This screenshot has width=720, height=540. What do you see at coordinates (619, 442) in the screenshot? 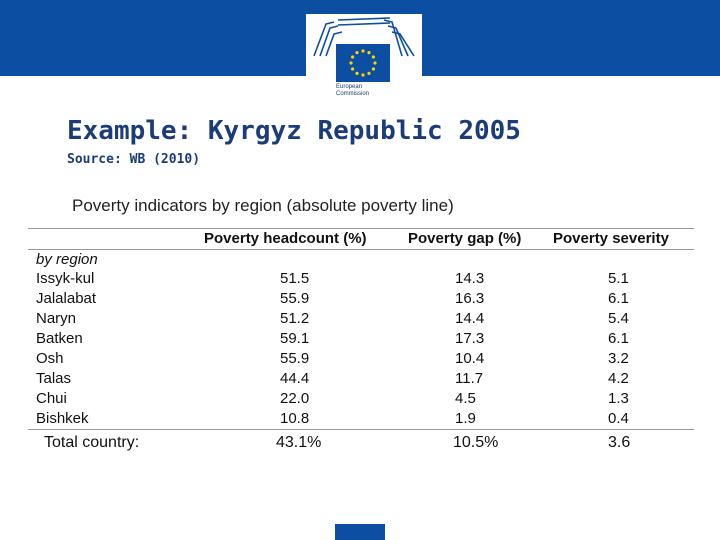
I see `total-severity: 3.6` at bounding box center [619, 442].